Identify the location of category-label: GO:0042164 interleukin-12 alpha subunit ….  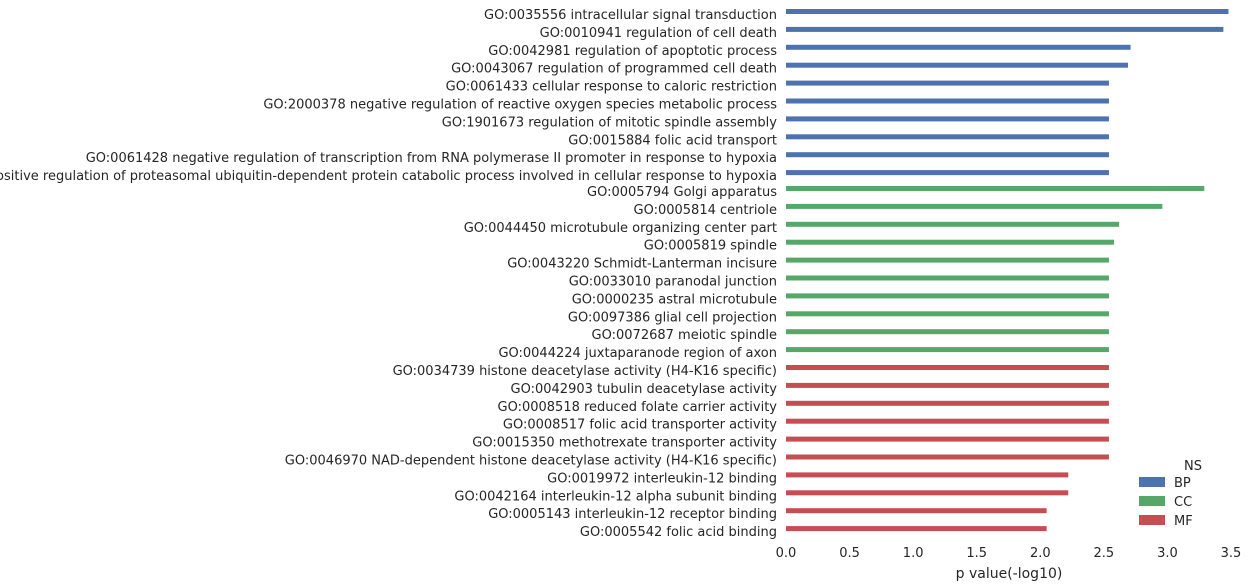
(615, 496).